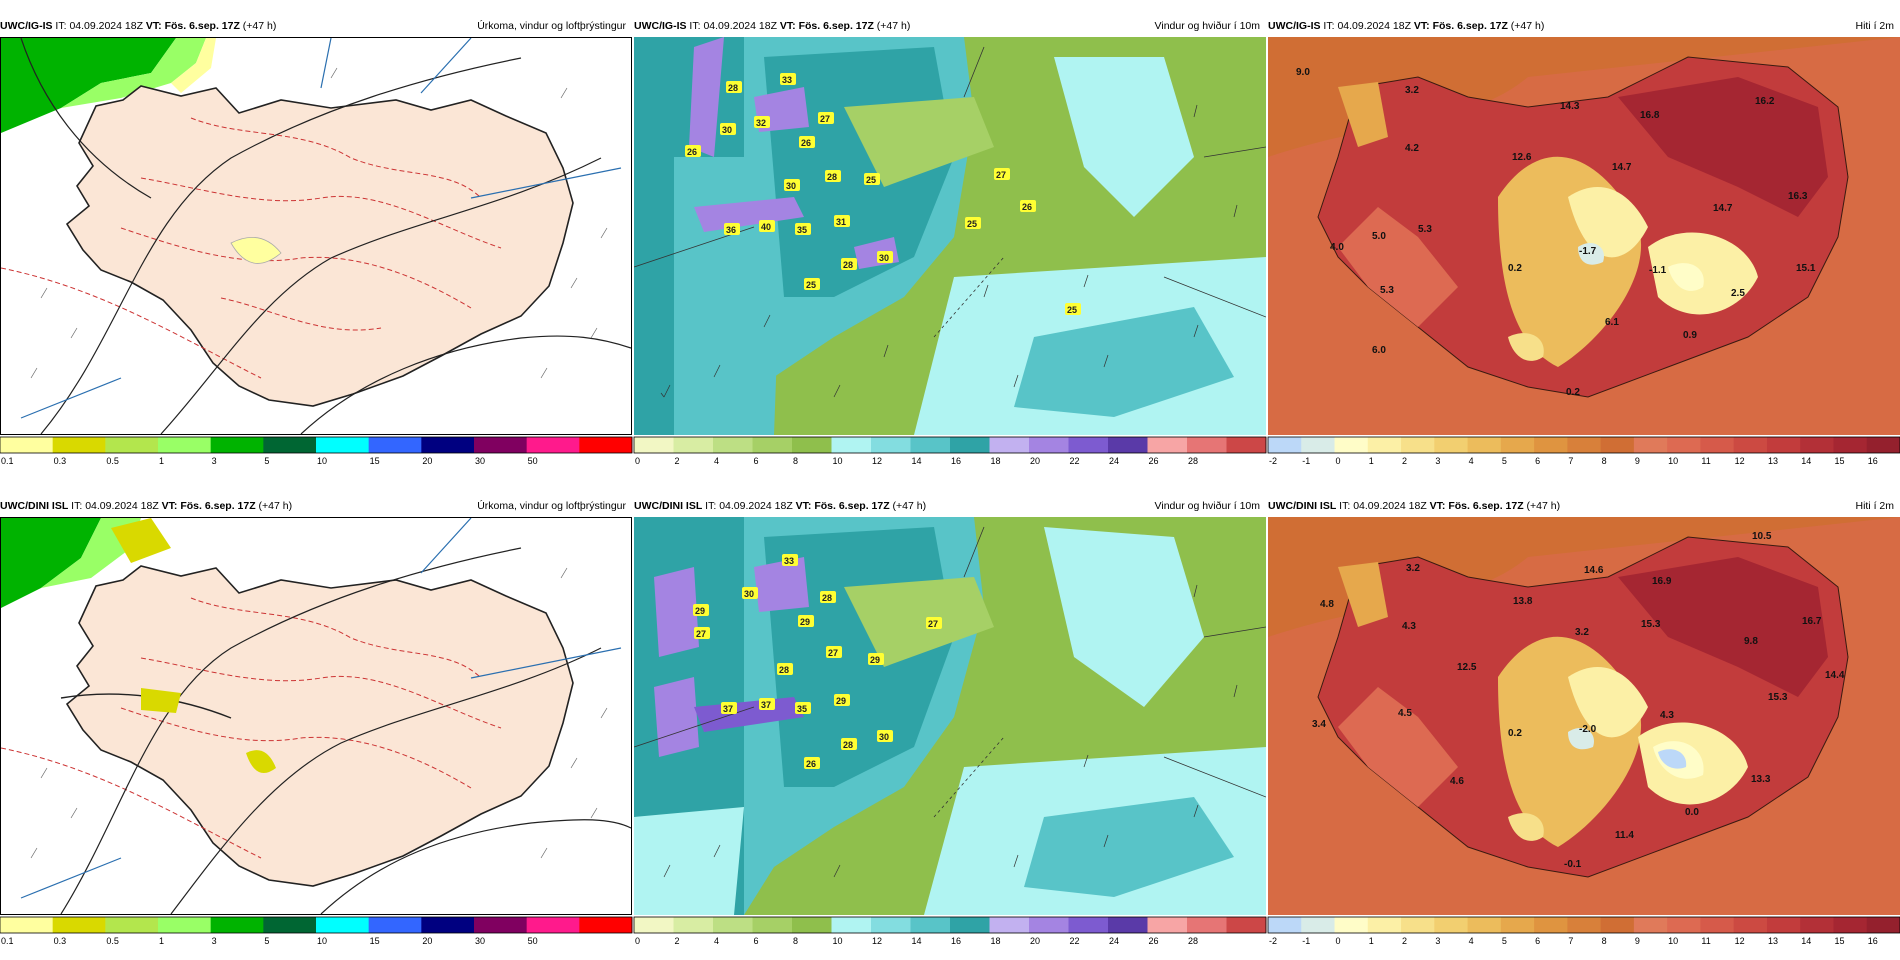  Describe the element at coordinates (480, 941) in the screenshot. I see `scale-tick-label: 30` at that location.